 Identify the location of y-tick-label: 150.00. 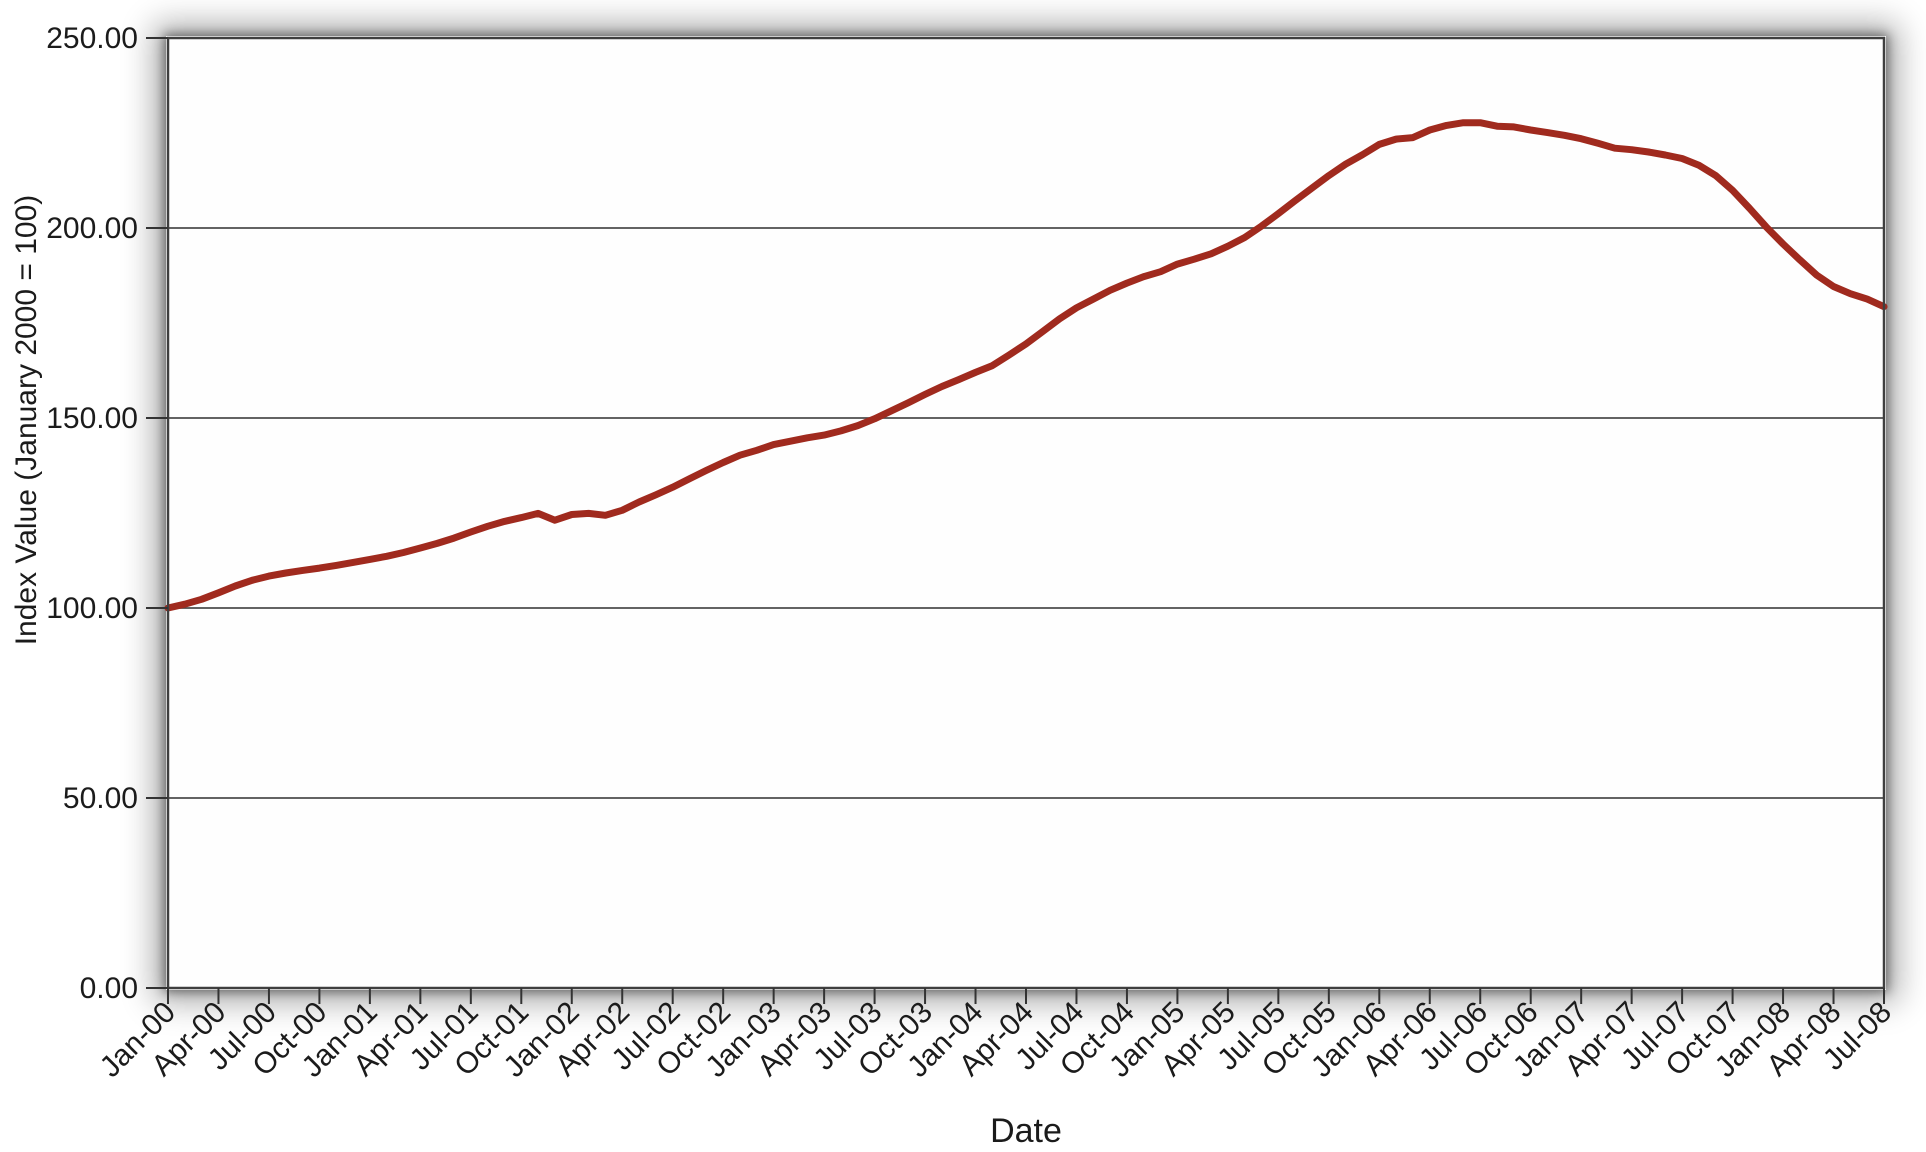
(92, 418).